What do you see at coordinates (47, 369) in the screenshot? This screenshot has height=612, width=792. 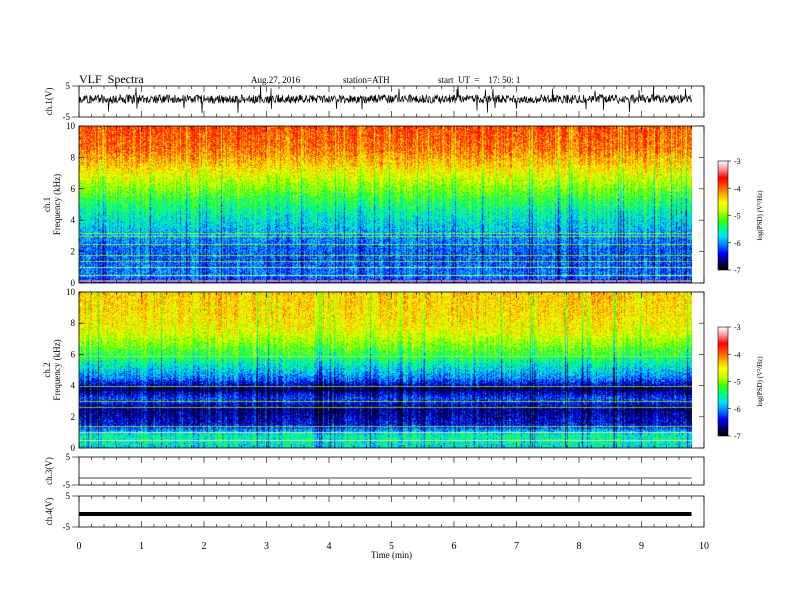 I see `ch2-spectrogram-ylabel-ch: ch.2` at bounding box center [47, 369].